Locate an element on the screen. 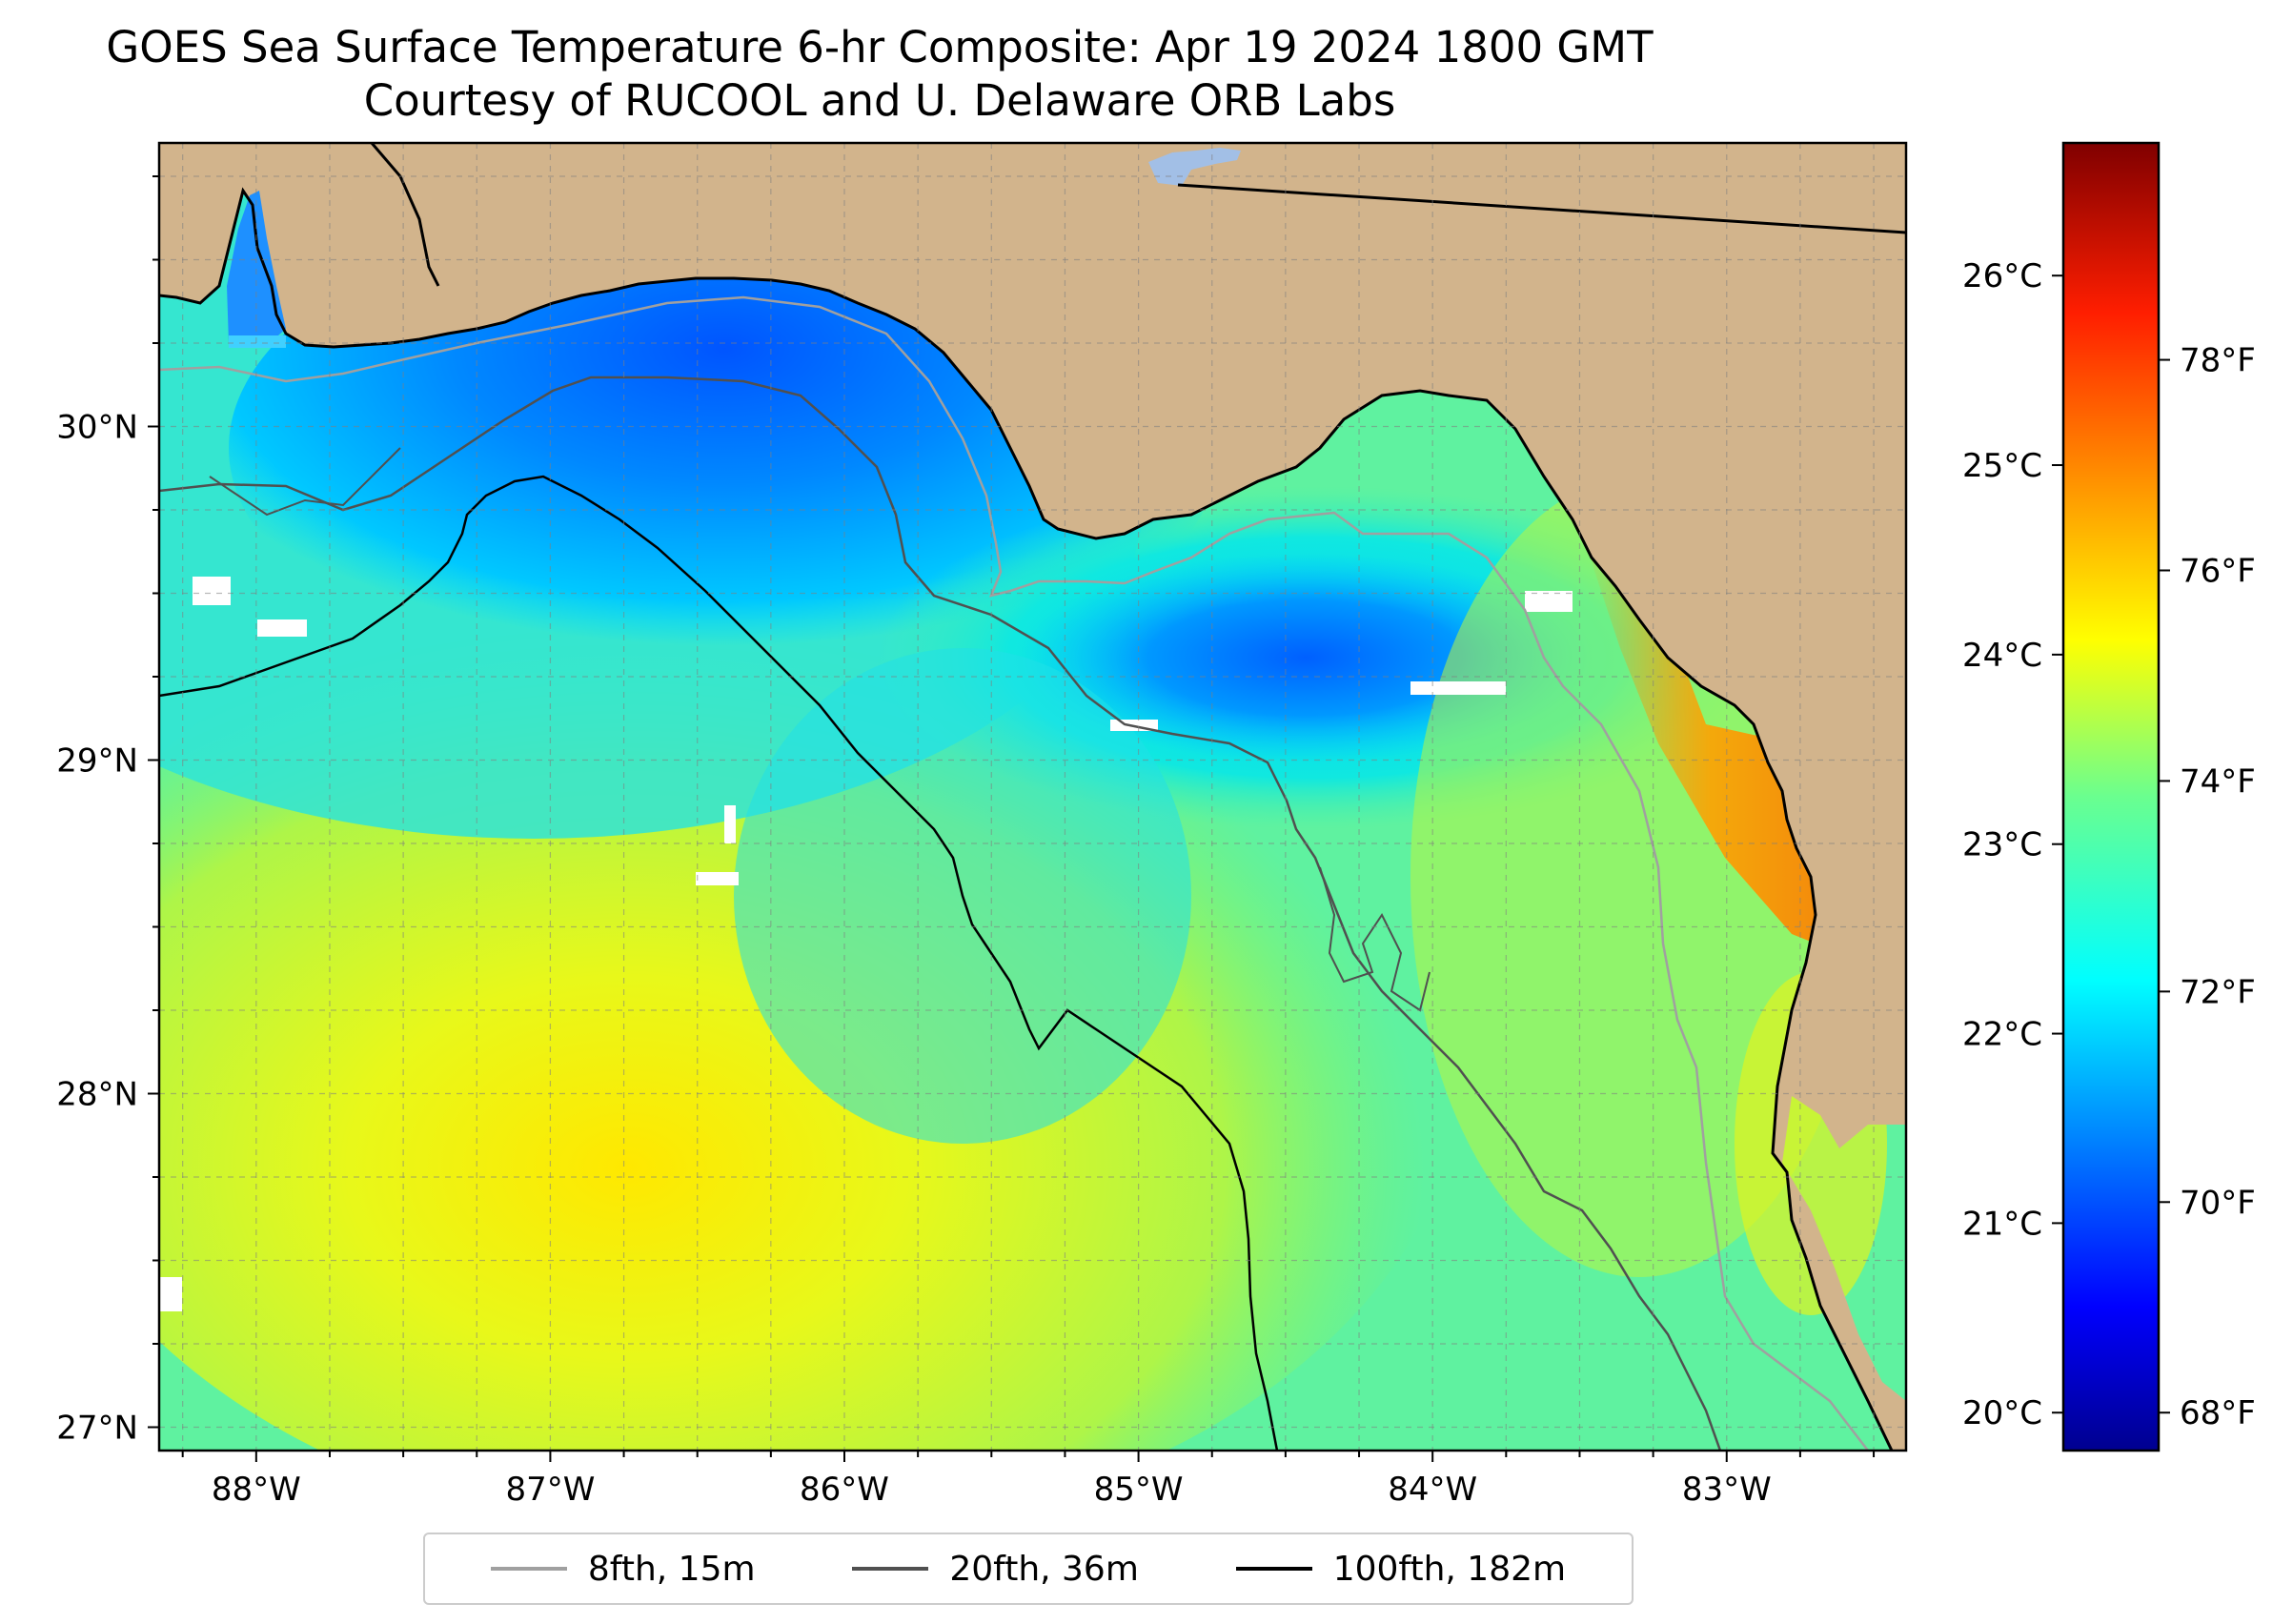 This screenshot has height=1624, width=2293. colorbar is located at coordinates (2111, 796).